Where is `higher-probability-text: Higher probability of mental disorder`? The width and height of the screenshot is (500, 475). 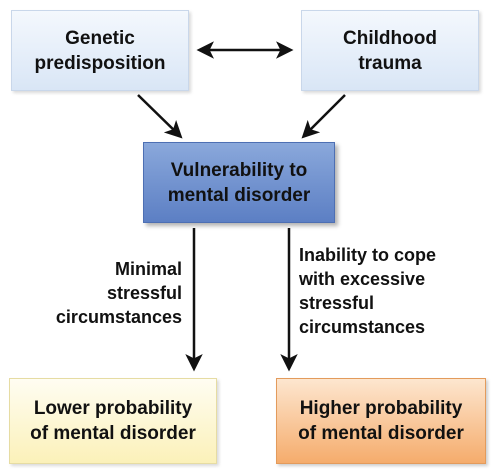 higher-probability-text: Higher probability of mental disorder is located at coordinates (381, 421).